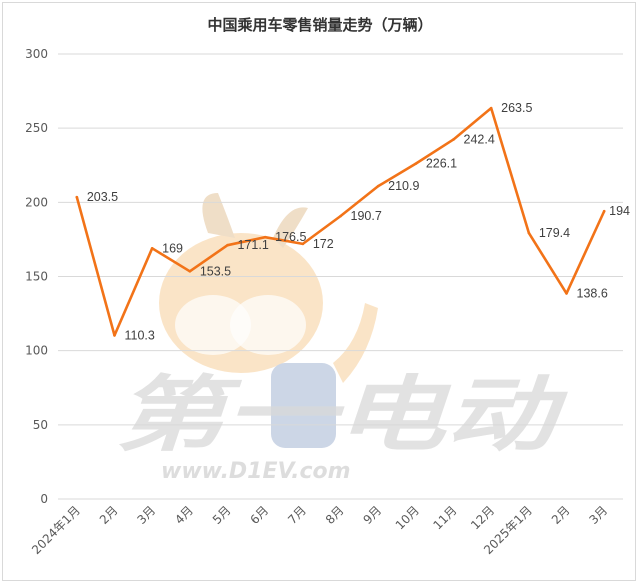 Image resolution: width=640 pixels, height=585 pixels. I want to click on y-tick-label: 200, so click(36, 202).